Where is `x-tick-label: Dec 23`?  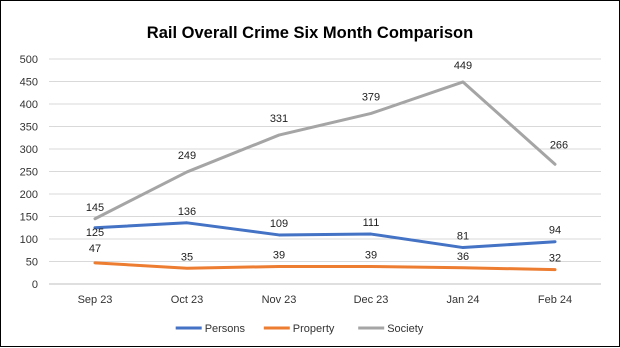
x-tick-label: Dec 23 is located at coordinates (371, 300).